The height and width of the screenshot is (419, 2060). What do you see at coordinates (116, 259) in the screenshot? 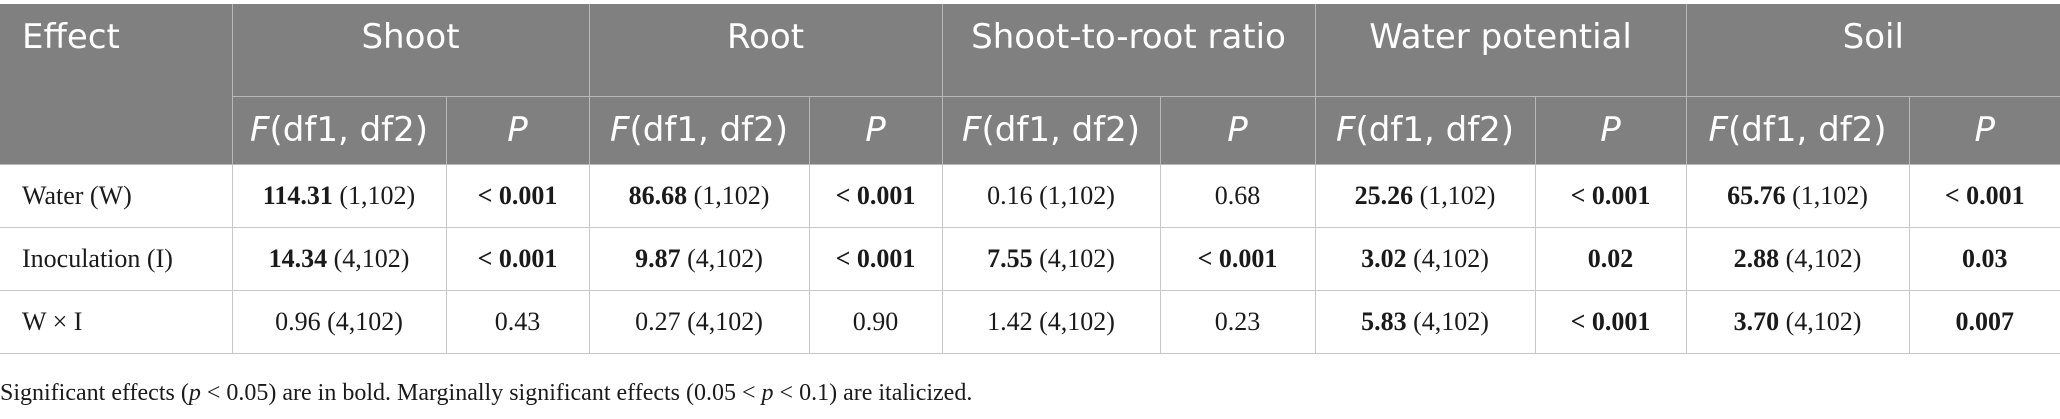
I see `effect-label: Inoculation (I)` at bounding box center [116, 259].